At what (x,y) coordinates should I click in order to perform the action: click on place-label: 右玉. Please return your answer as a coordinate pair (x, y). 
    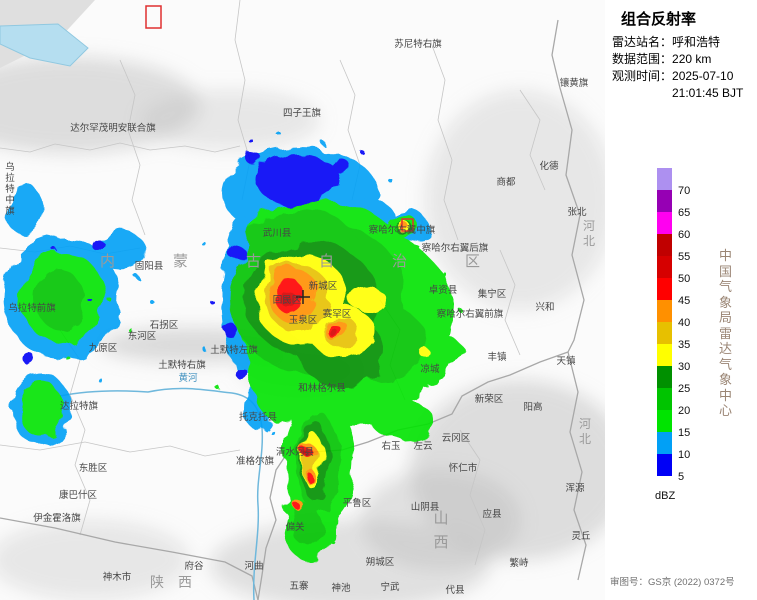
    Looking at the image, I should click on (391, 446).